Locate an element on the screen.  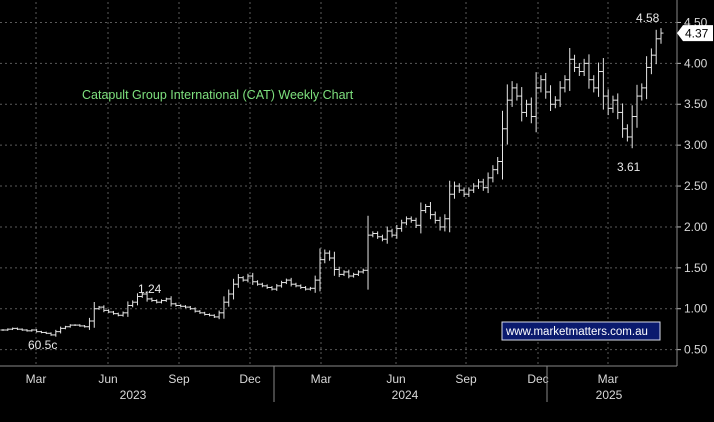
annotation-label: 4.58 is located at coordinates (648, 18).